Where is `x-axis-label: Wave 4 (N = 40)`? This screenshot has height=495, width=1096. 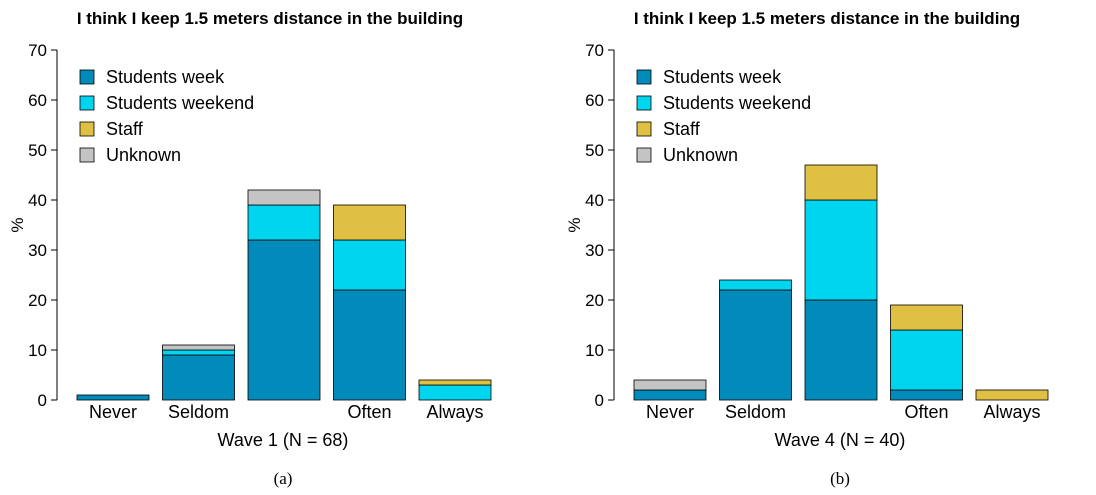 x-axis-label: Wave 4 (N = 40) is located at coordinates (840, 440).